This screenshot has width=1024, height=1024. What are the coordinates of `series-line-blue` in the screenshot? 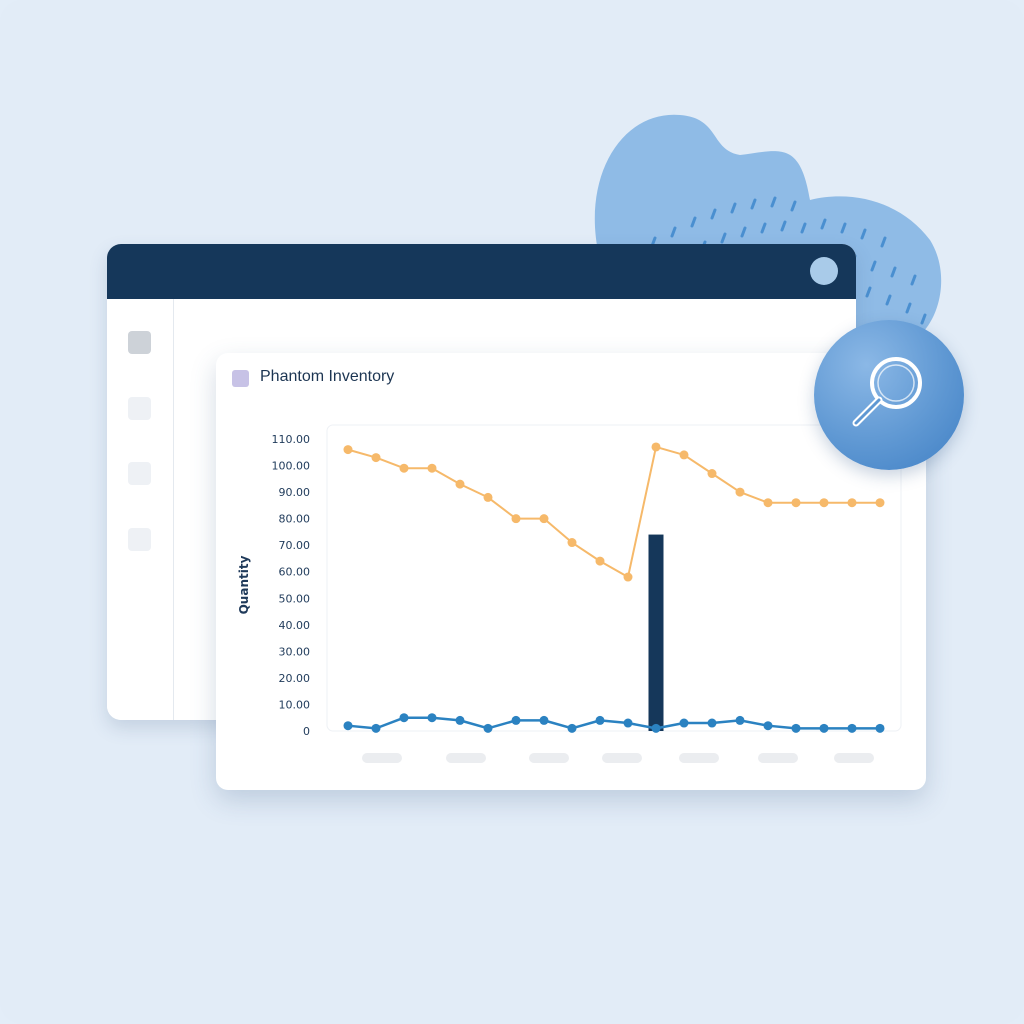 It's located at (613, 723).